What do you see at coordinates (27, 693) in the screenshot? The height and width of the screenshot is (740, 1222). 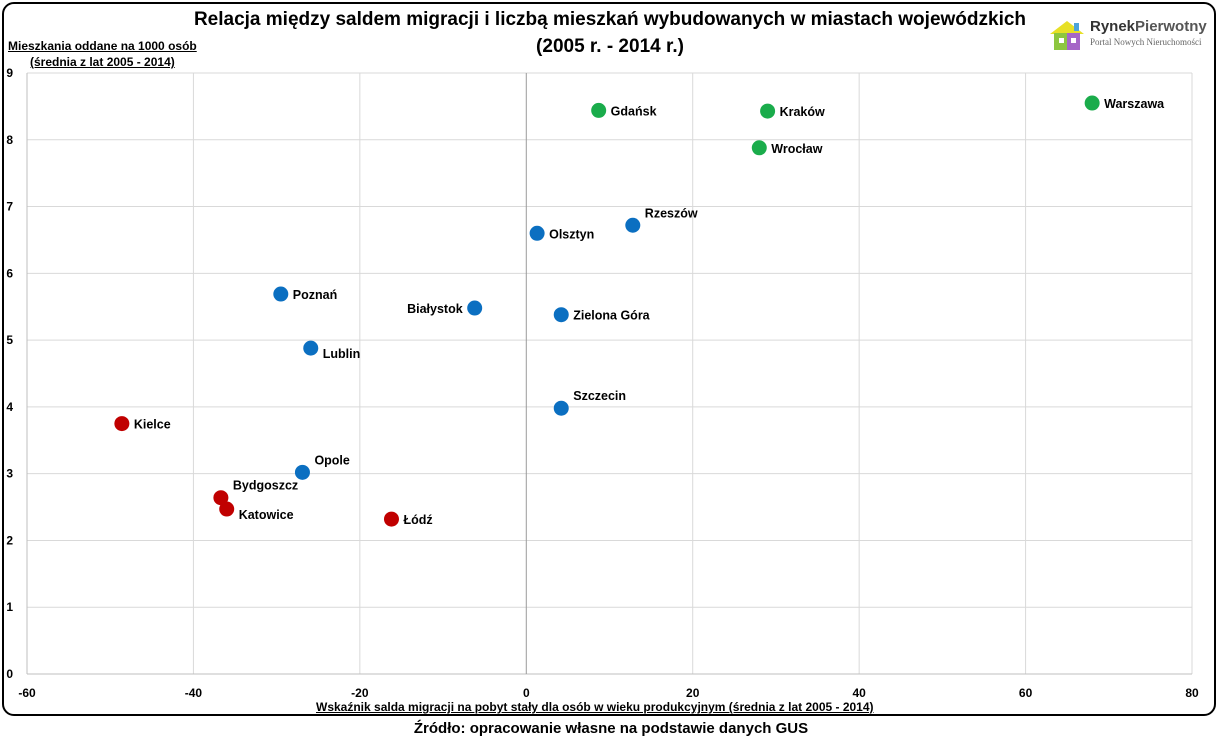 I see `x-tick-label: -60` at bounding box center [27, 693].